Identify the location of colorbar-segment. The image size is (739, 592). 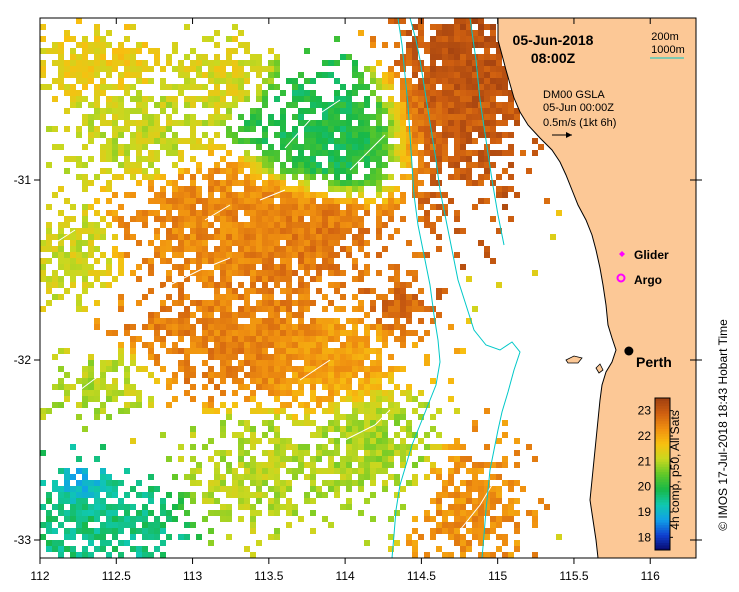
(662, 536).